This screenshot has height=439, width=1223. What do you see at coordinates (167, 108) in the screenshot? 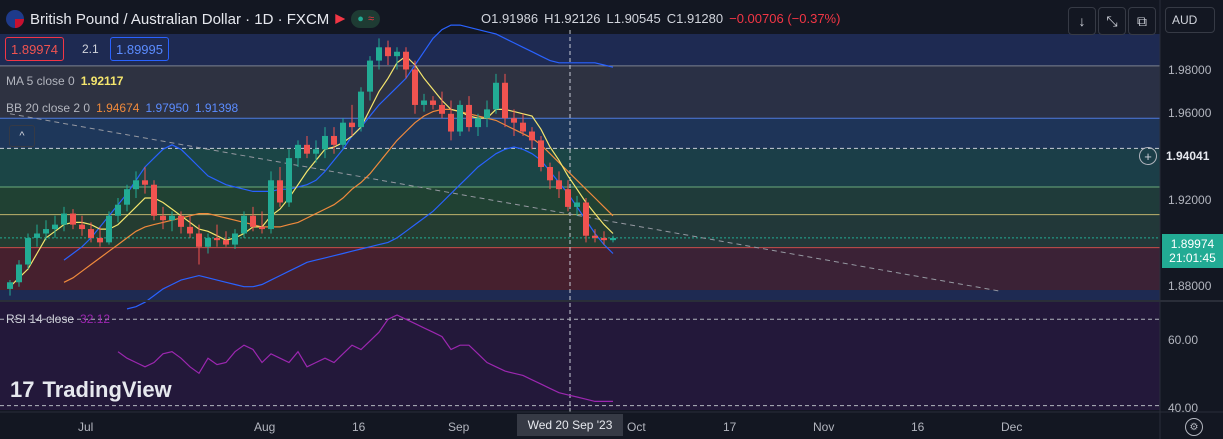
I see `bb-upper-value: 1.97950` at bounding box center [167, 108].